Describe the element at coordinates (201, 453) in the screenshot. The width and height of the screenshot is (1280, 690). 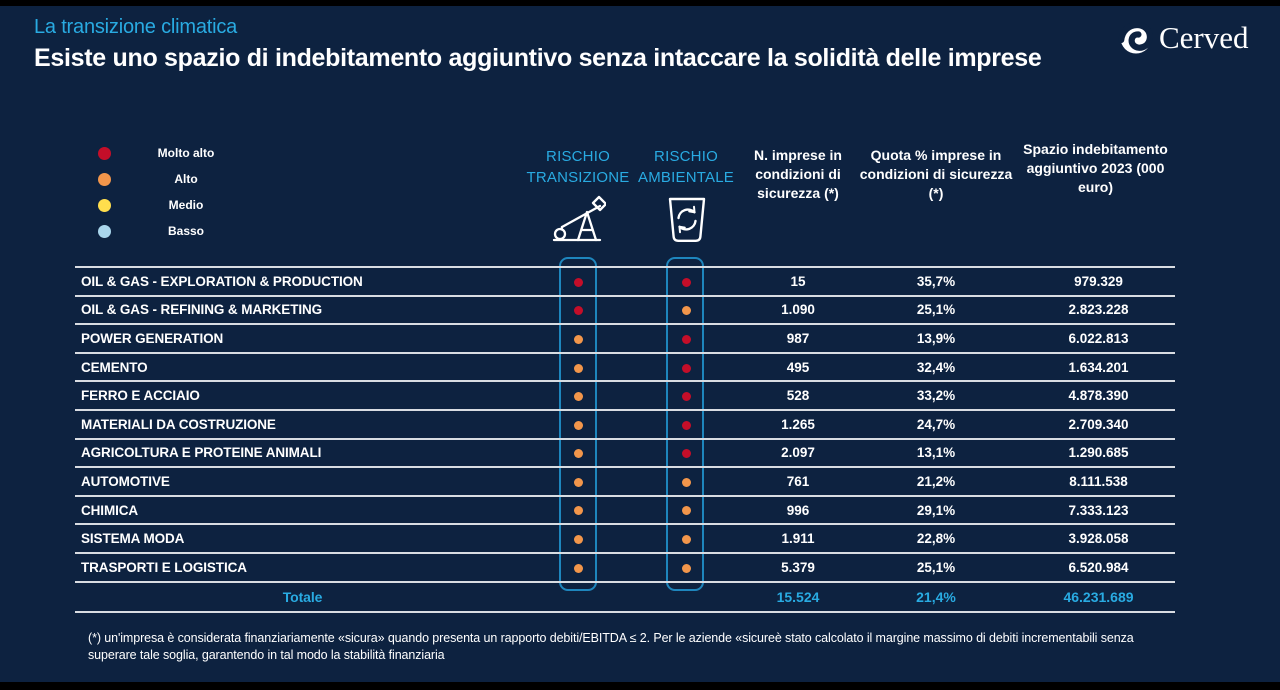
I see `sector-name: AGRICOLTURA E PROTEINE ANIMALI` at that location.